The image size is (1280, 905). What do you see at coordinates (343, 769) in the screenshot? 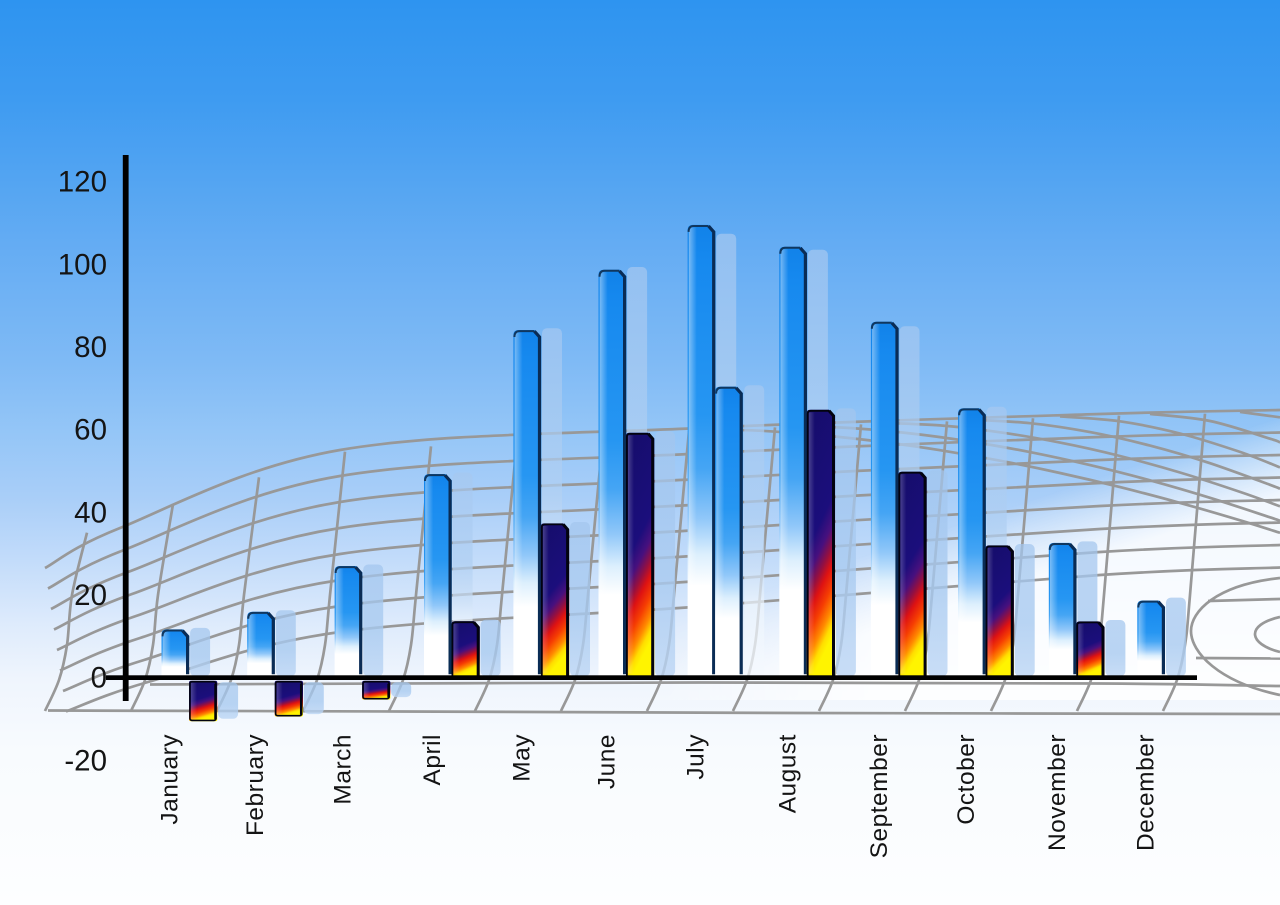
I see `svg-text: March` at bounding box center [343, 769].